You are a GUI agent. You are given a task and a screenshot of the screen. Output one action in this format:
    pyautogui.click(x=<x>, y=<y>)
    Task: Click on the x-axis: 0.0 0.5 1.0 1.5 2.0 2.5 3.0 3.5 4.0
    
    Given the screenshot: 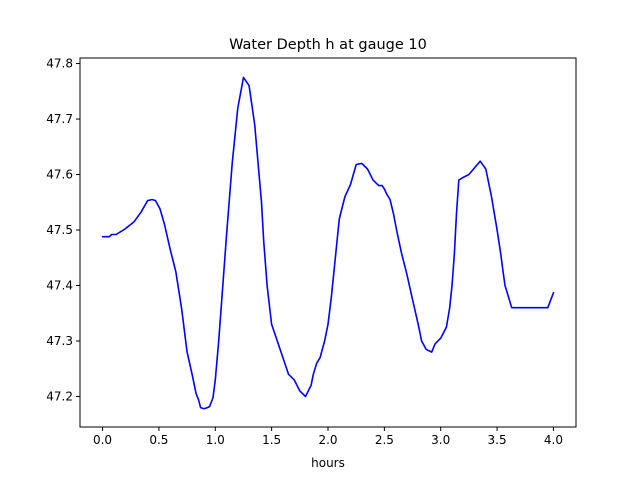 What is the action you would take?
    pyautogui.click(x=328, y=437)
    